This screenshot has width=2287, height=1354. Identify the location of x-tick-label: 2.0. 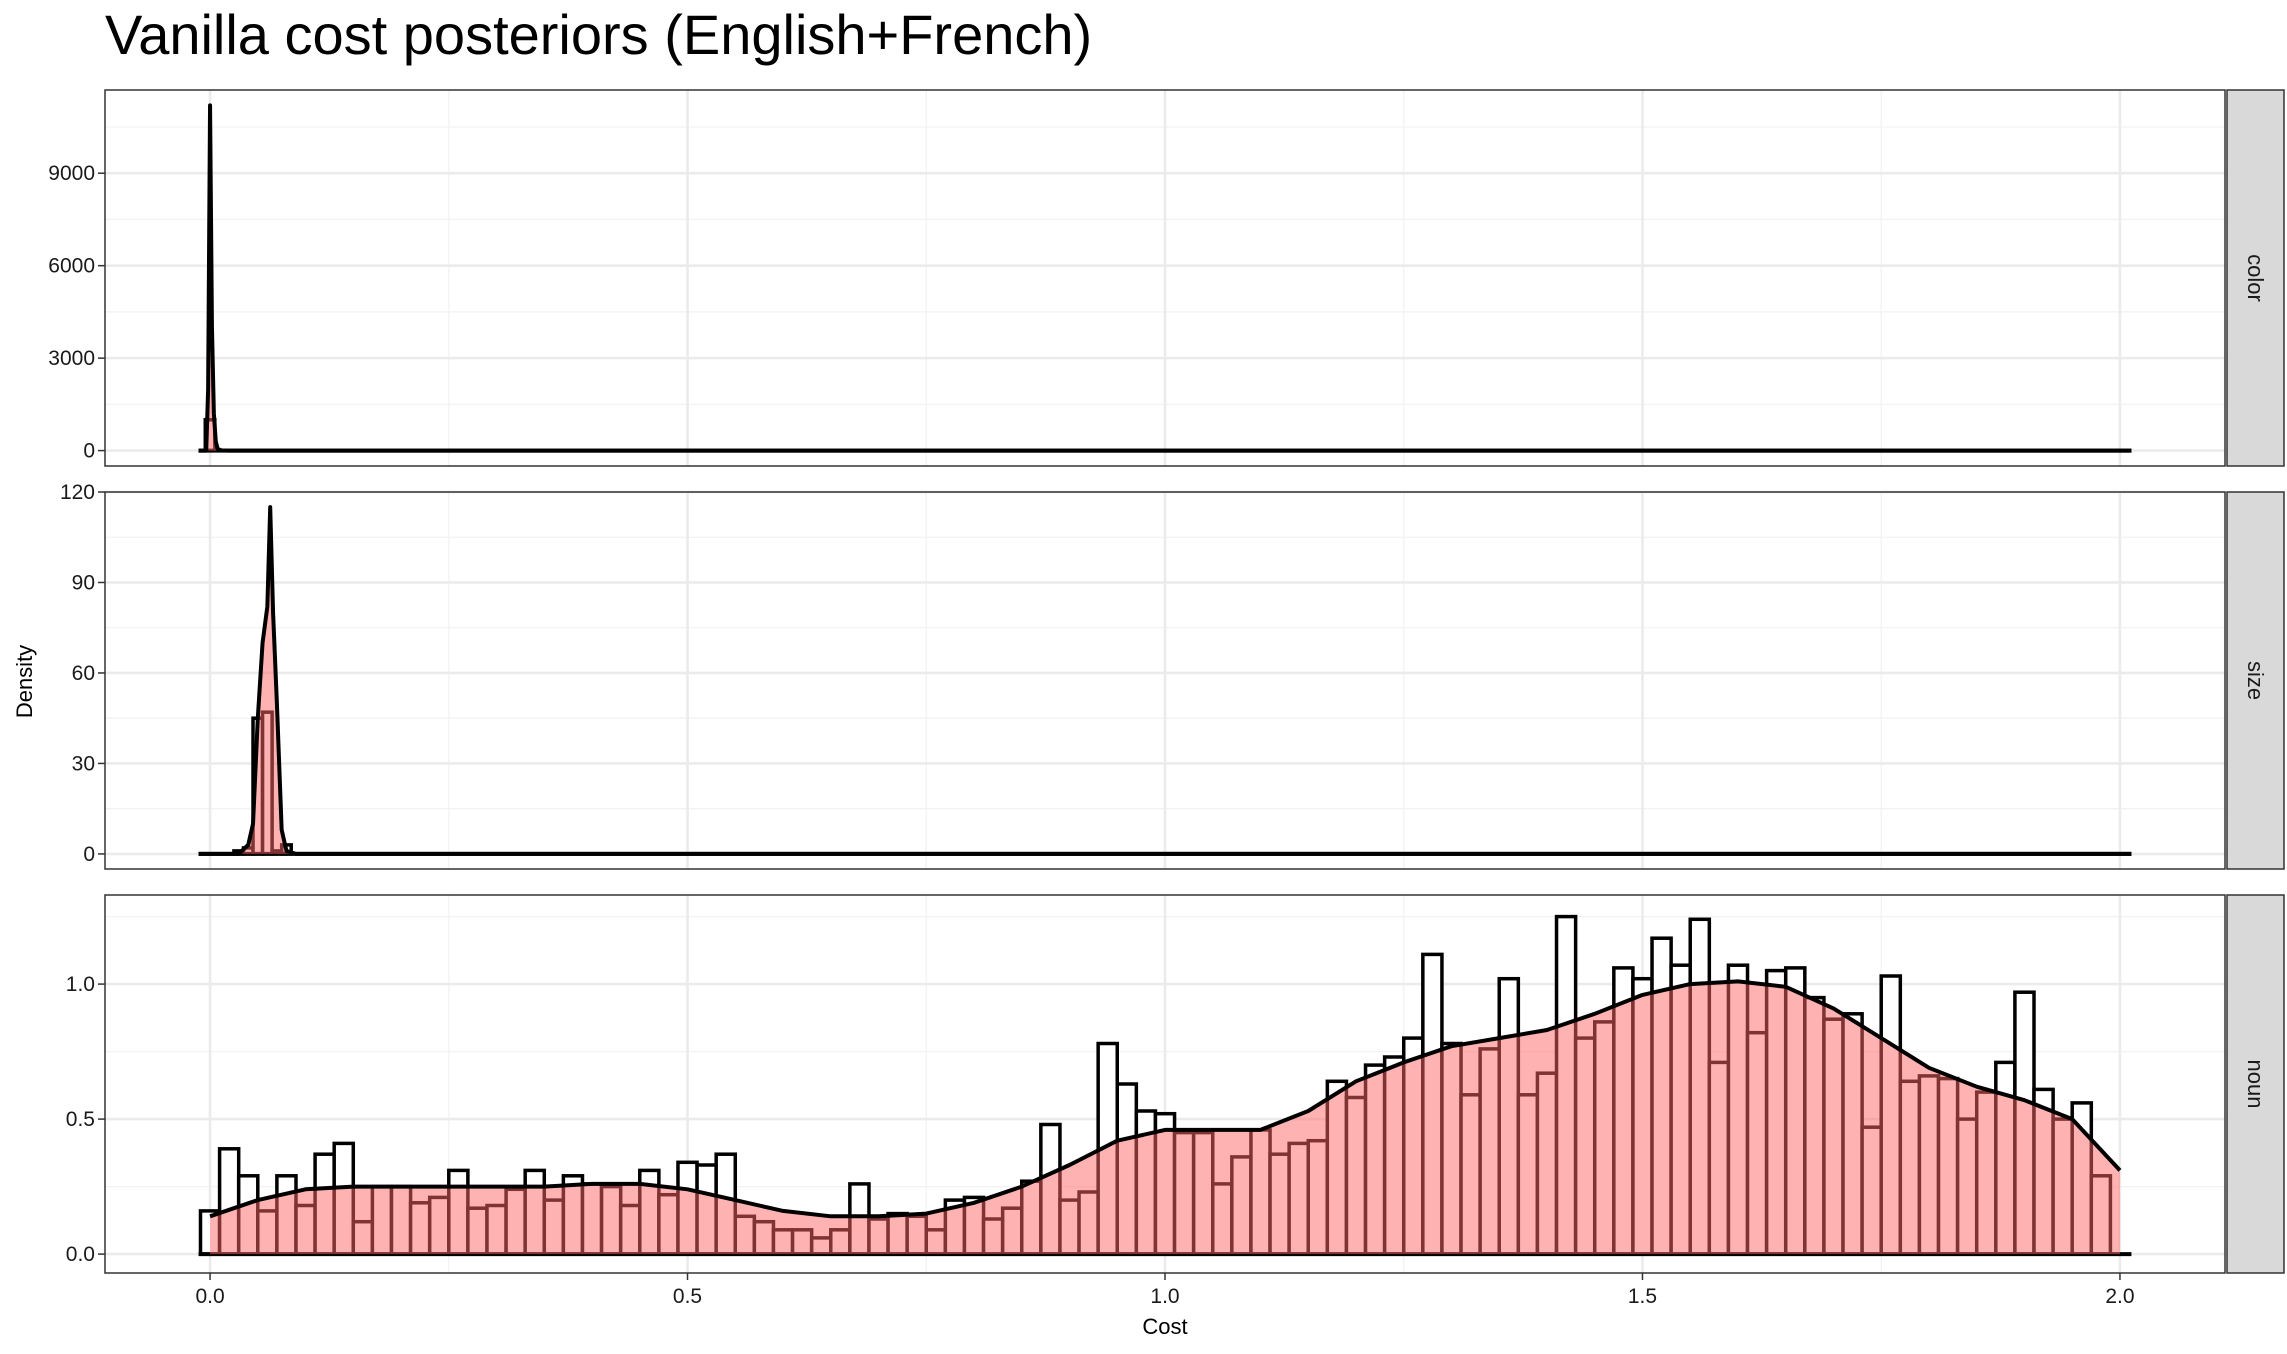
(2119, 1296).